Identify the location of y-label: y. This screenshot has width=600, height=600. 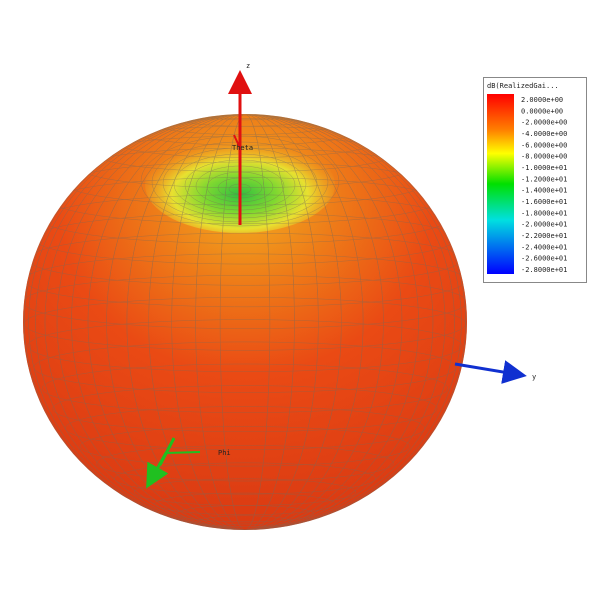
(534, 377).